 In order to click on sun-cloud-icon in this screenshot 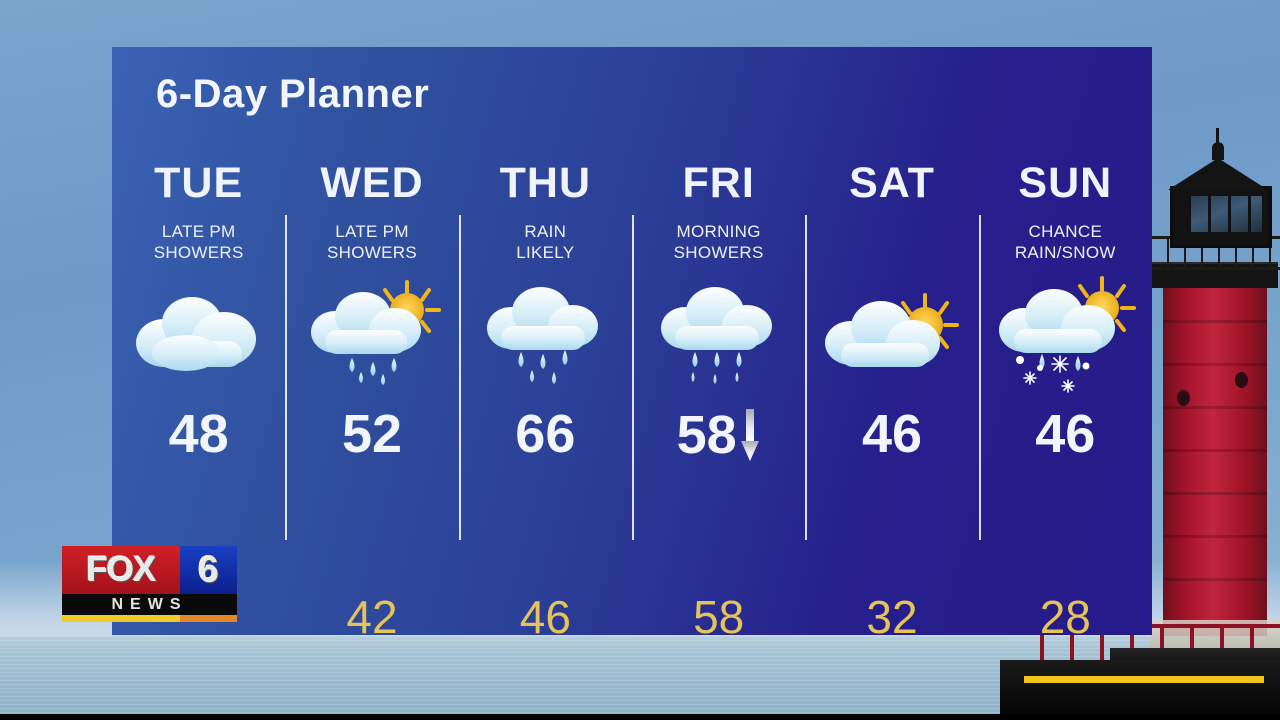, I will do `click(891, 330)`.